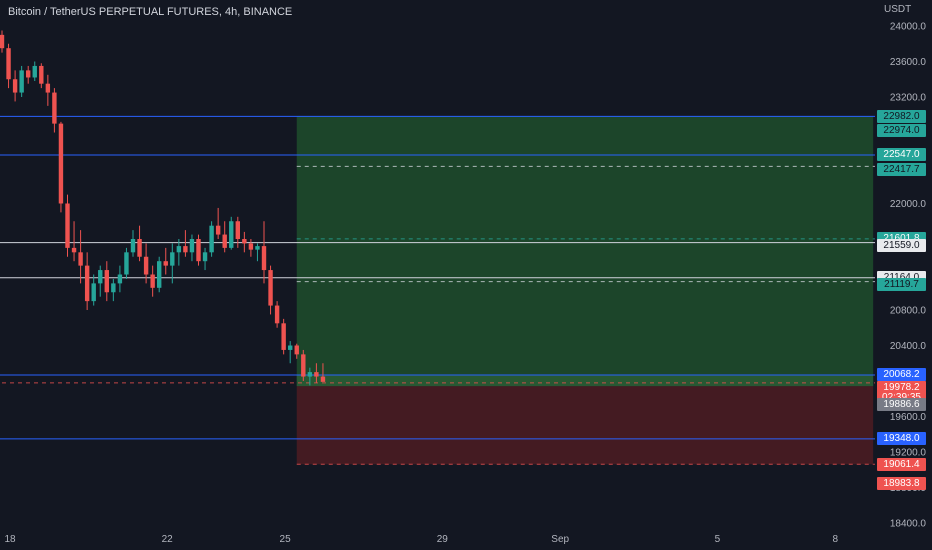 The height and width of the screenshot is (550, 932). What do you see at coordinates (908, 346) in the screenshot?
I see `y-tick-label: 20400.0` at bounding box center [908, 346].